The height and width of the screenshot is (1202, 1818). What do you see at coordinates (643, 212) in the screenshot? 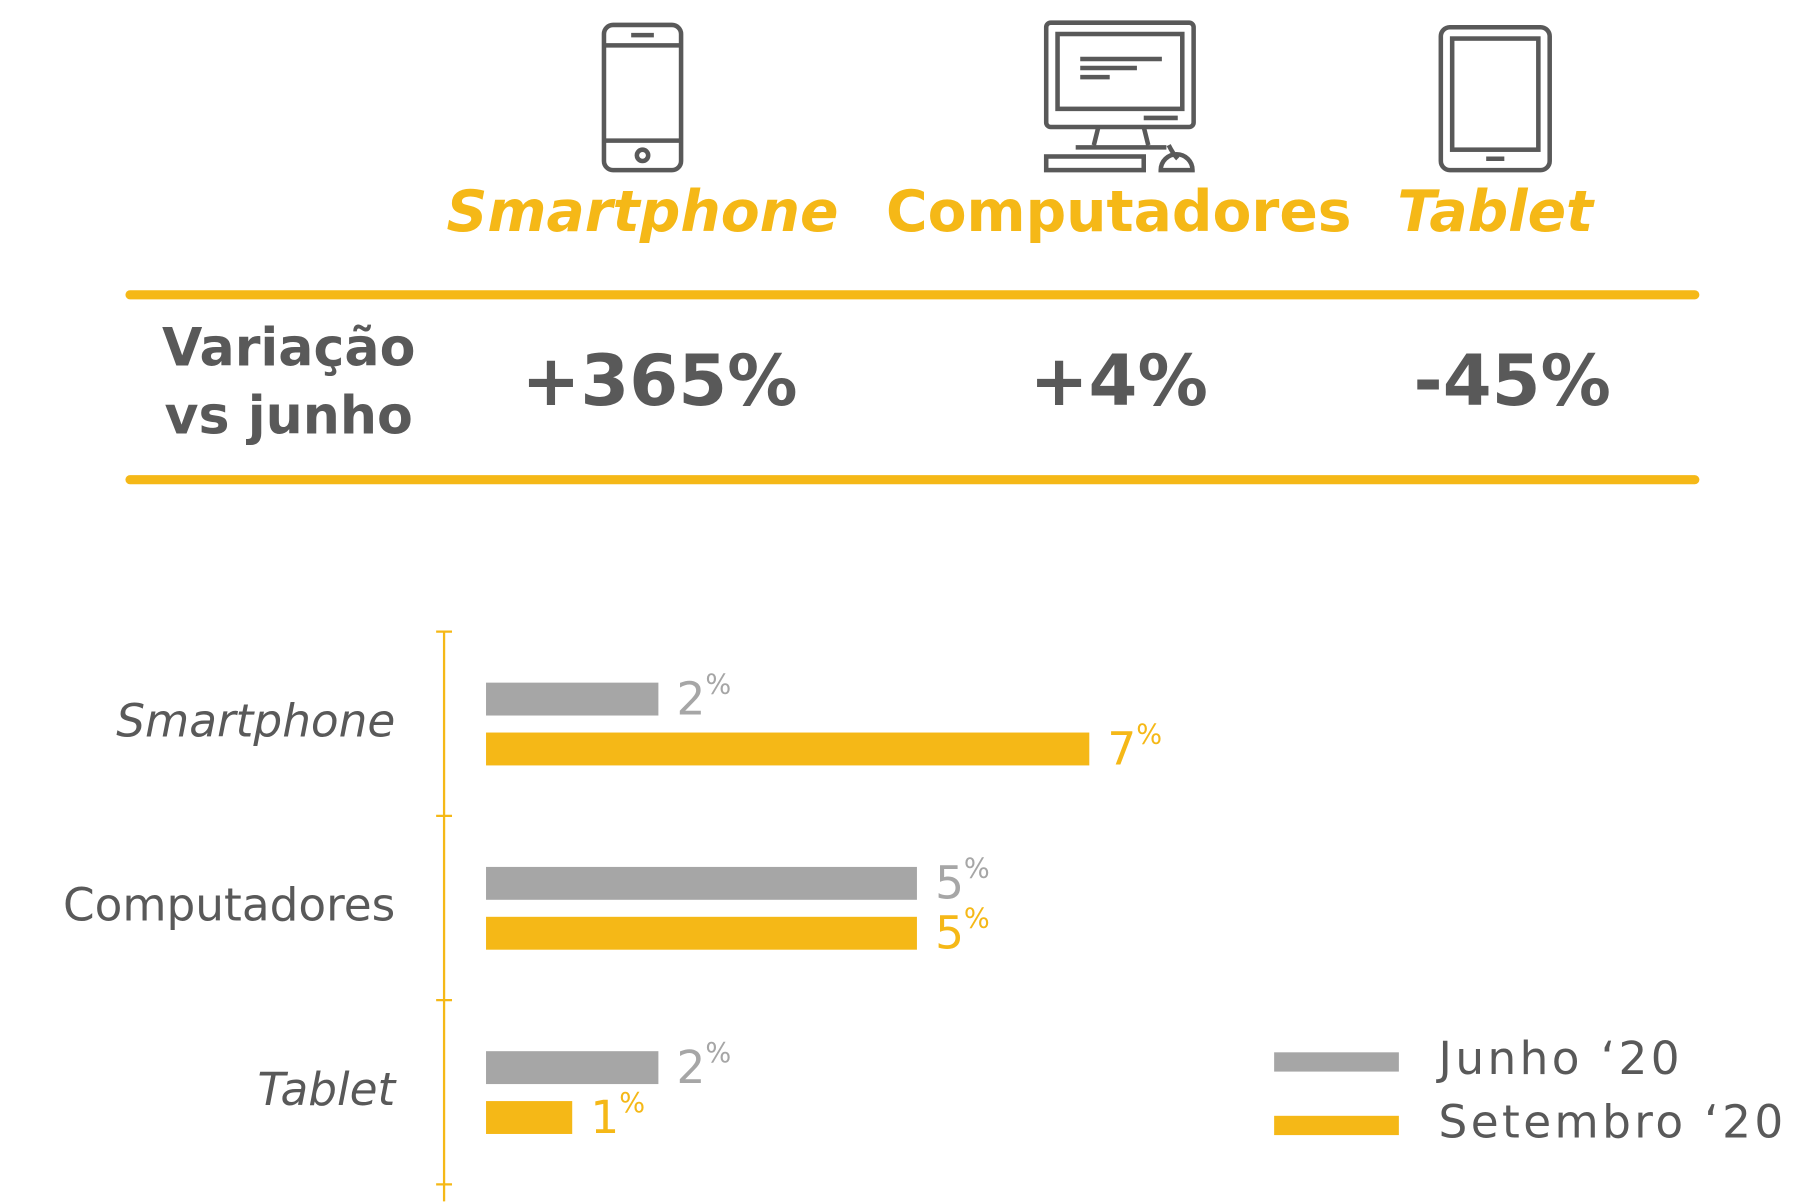
I see `column-header: Smartphone` at bounding box center [643, 212].